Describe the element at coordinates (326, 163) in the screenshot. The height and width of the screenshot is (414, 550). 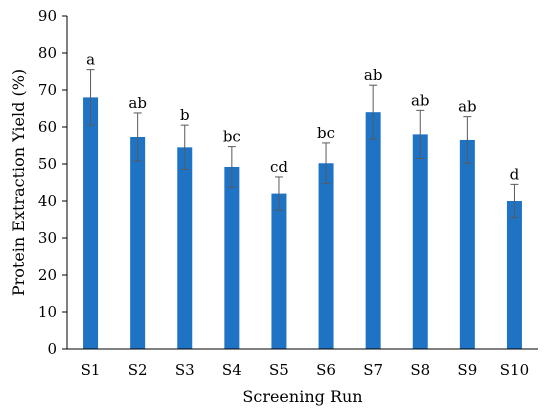
I see `error-bar-s6` at that location.